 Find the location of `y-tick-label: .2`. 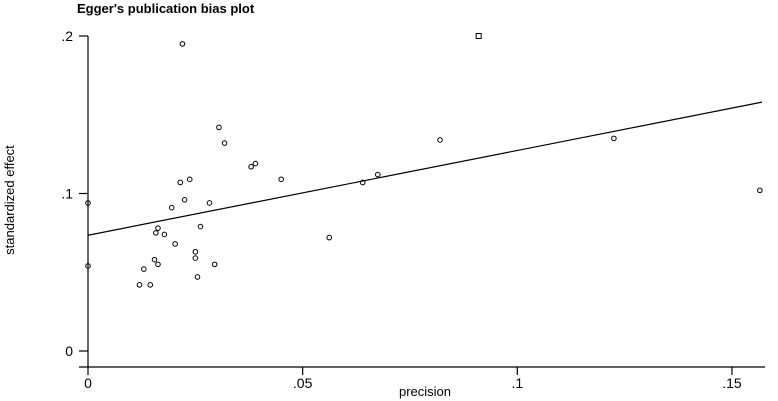

y-tick-label: .2 is located at coordinates (67, 36).